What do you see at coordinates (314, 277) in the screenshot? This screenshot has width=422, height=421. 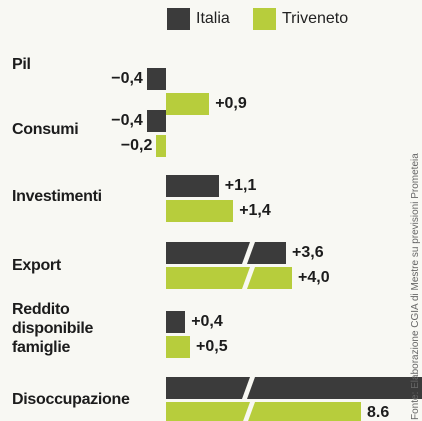 I see `value-label: +4,0` at bounding box center [314, 277].